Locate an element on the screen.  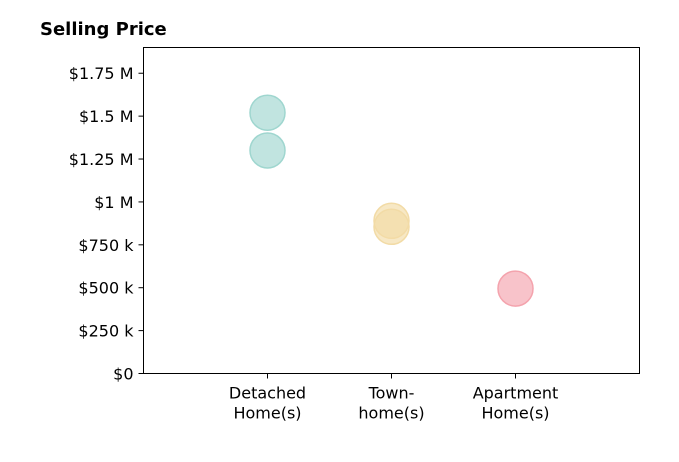
x-tick-label: Town-home(s) is located at coordinates (391, 403).